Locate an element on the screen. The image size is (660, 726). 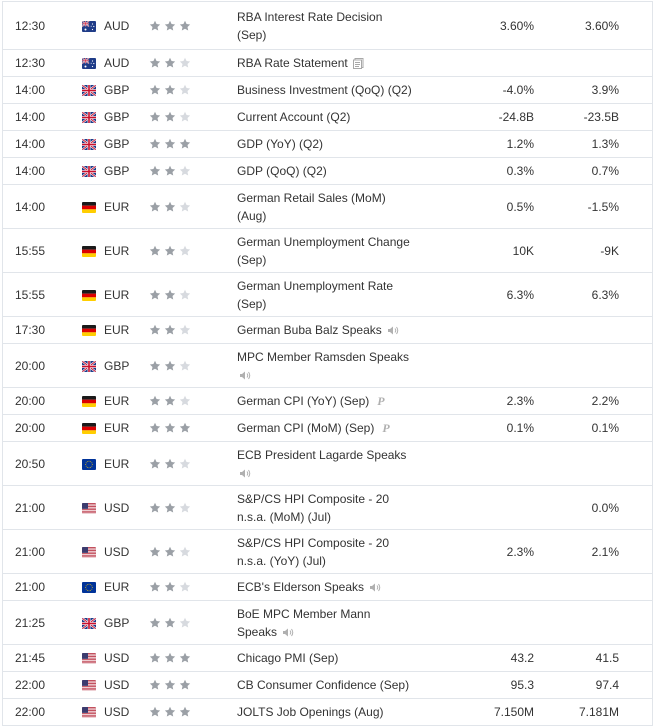
event-name: GDP (YoY) (Q2) is located at coordinates (367, 144).